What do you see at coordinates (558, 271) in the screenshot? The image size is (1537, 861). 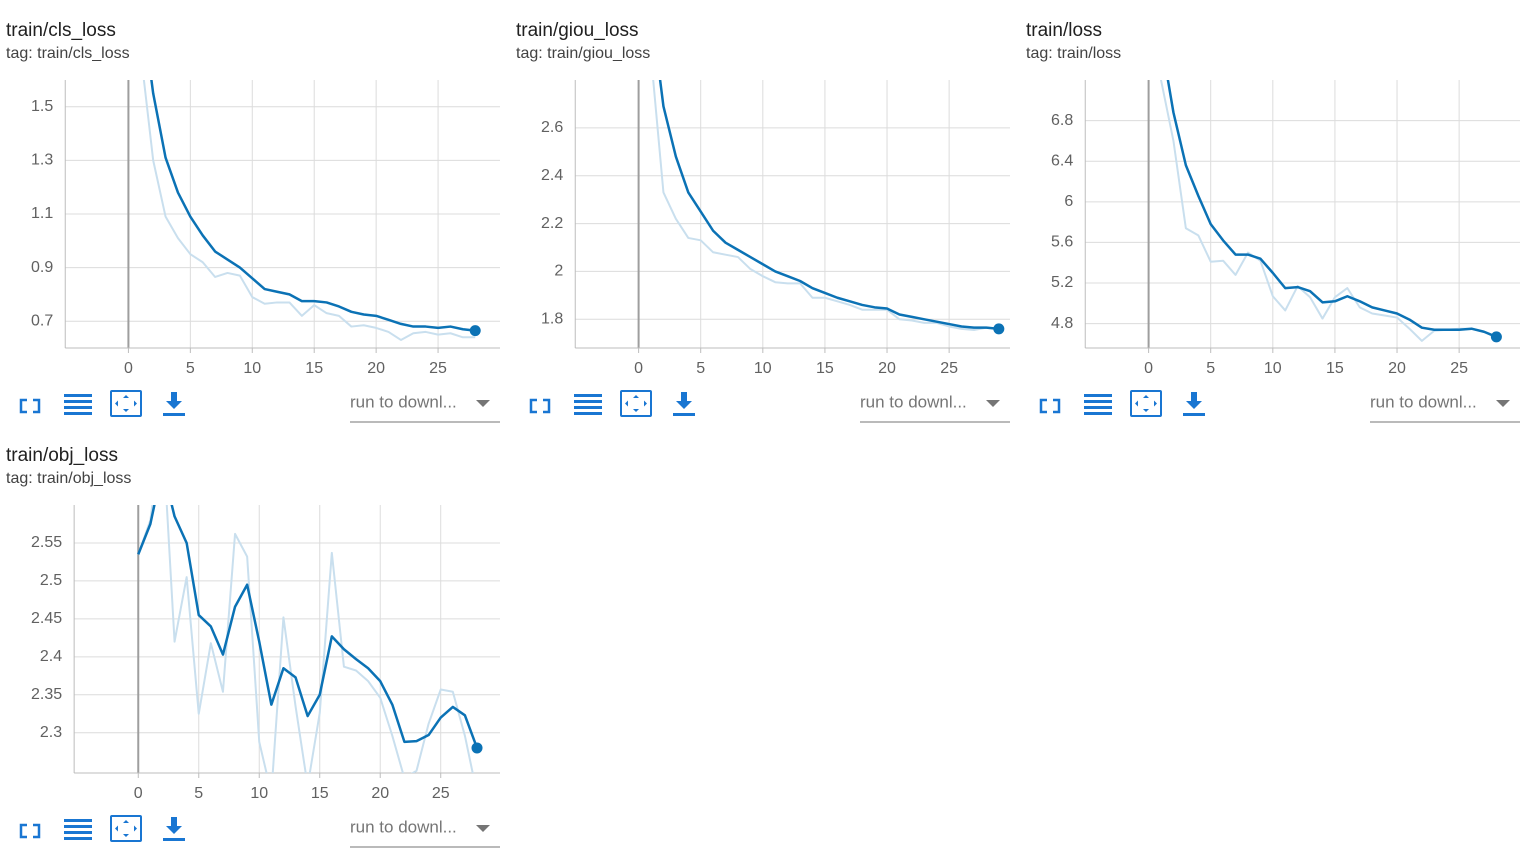 I see `y-tick-label: 2` at bounding box center [558, 271].